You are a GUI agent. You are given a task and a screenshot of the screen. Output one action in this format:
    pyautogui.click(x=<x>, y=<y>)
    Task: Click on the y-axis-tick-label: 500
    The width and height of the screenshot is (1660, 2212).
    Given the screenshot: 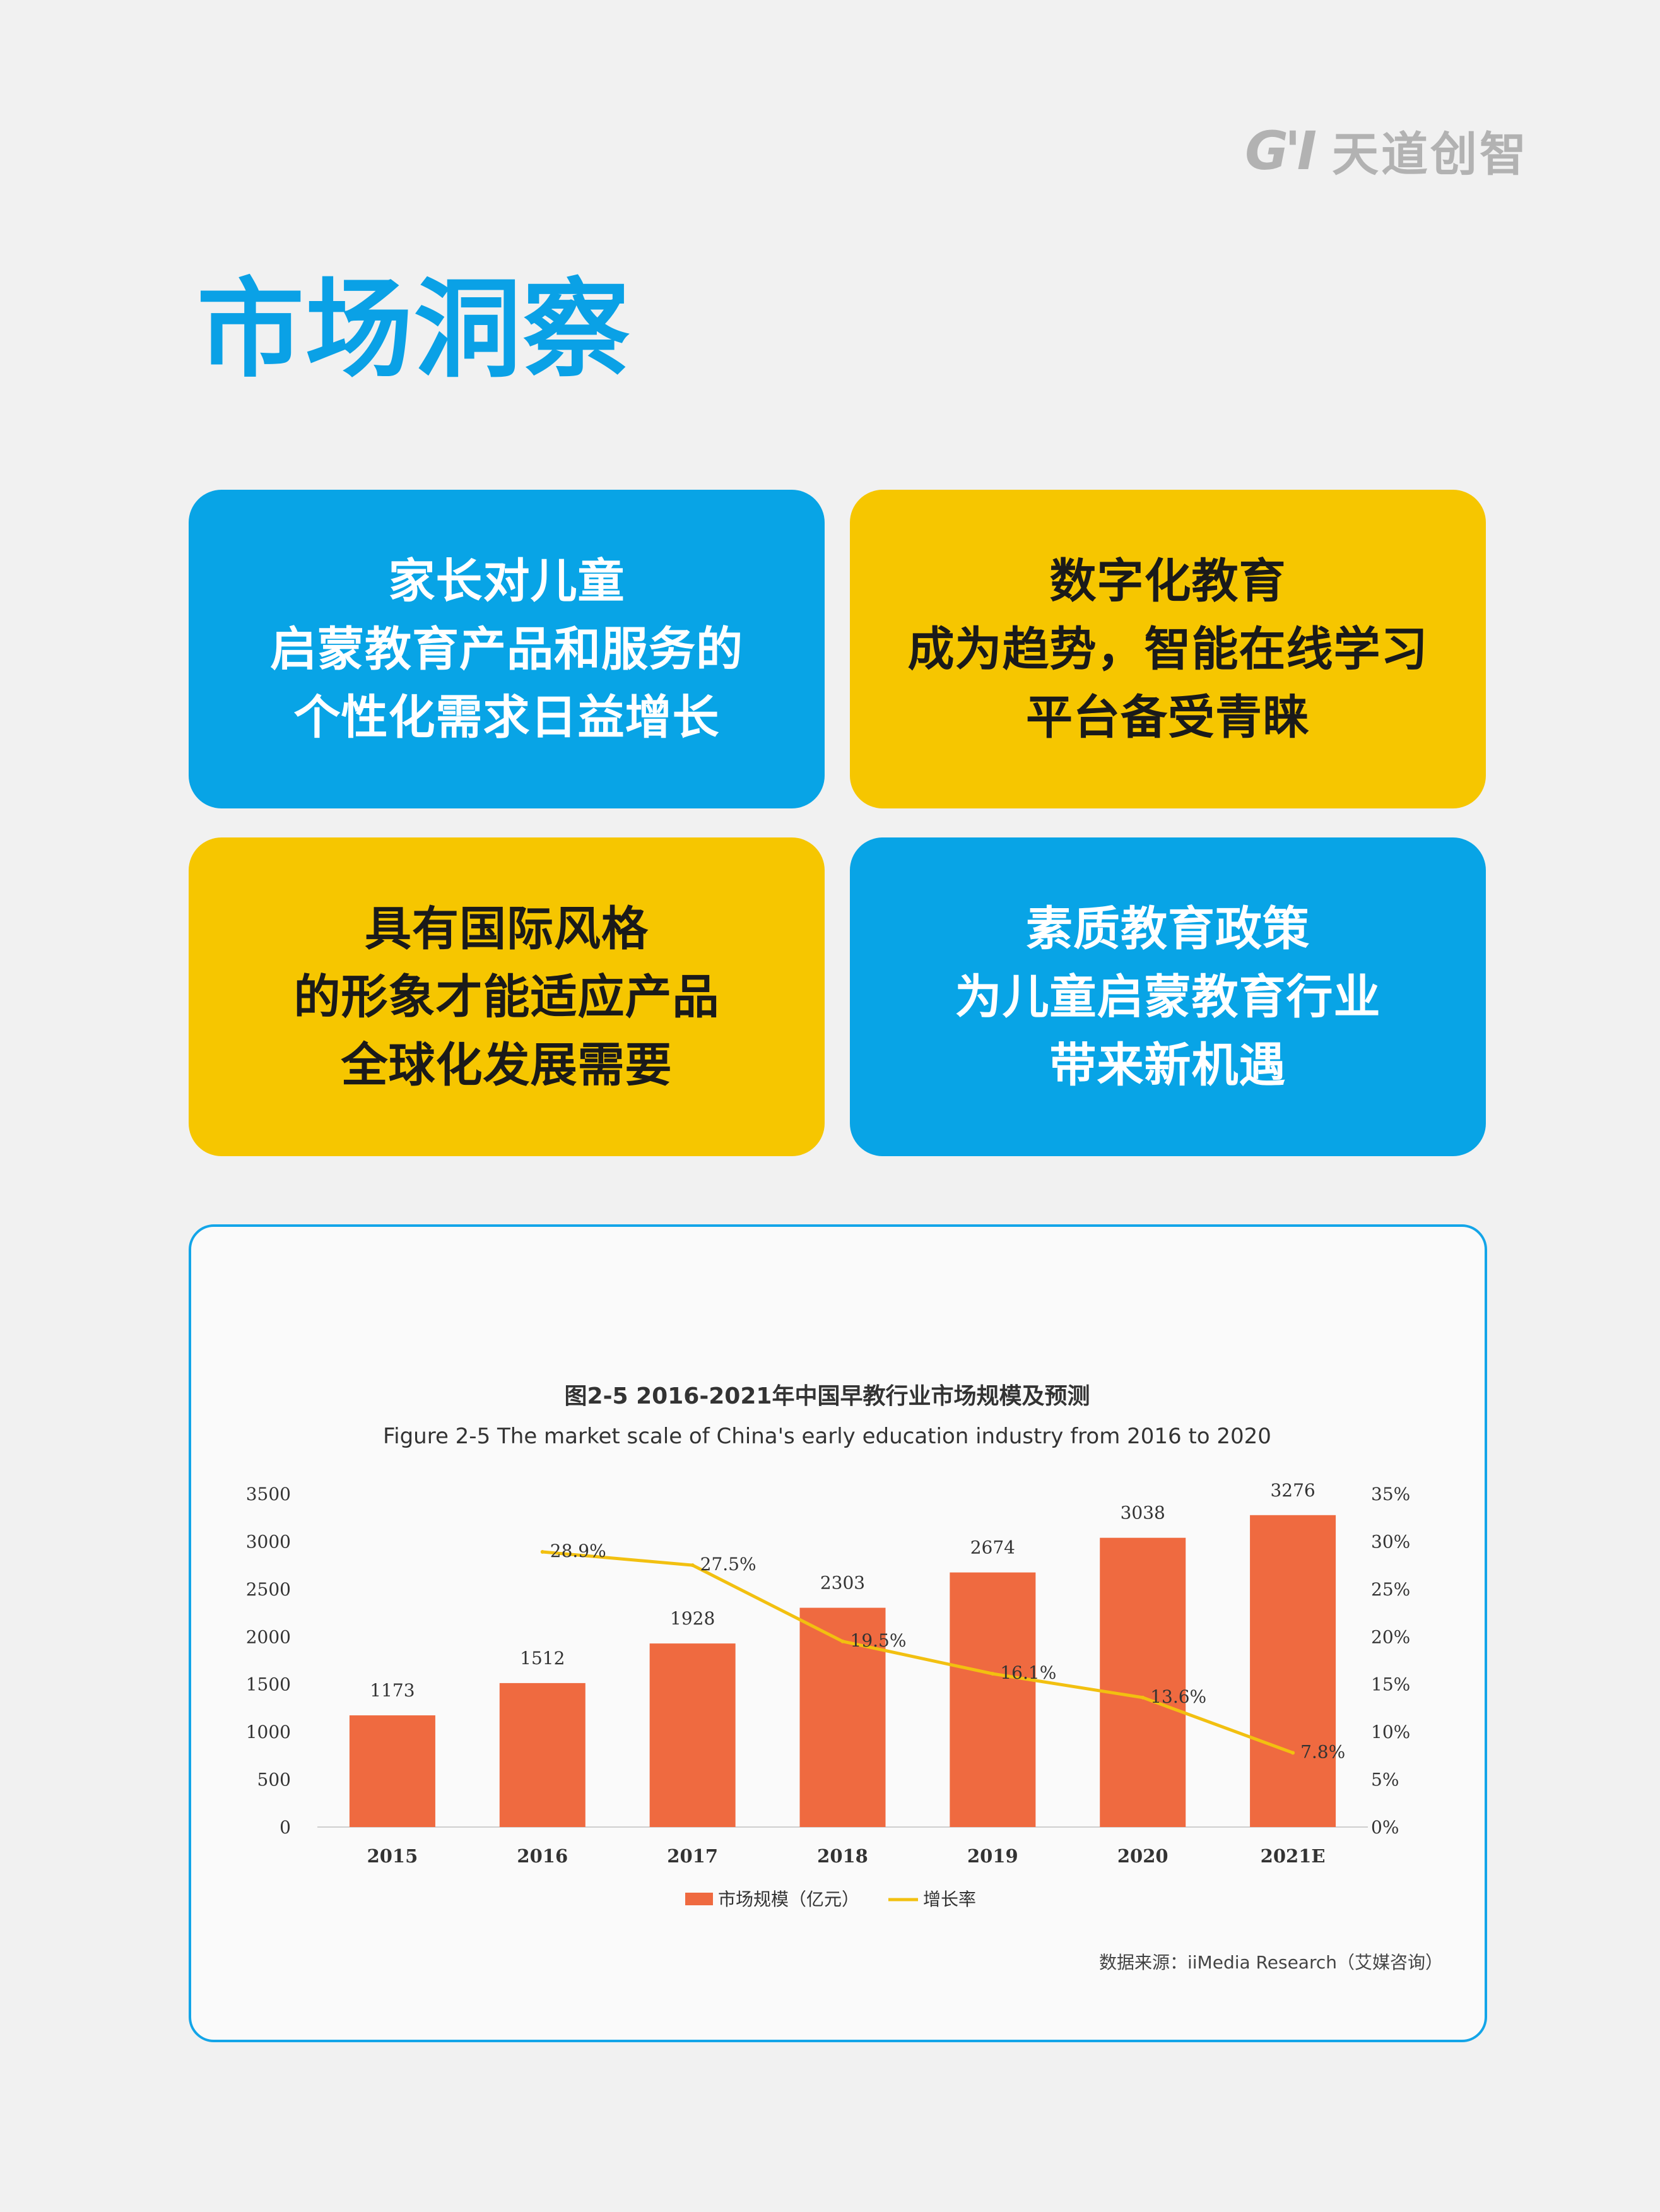 What is the action you would take?
    pyautogui.click(x=274, y=1780)
    